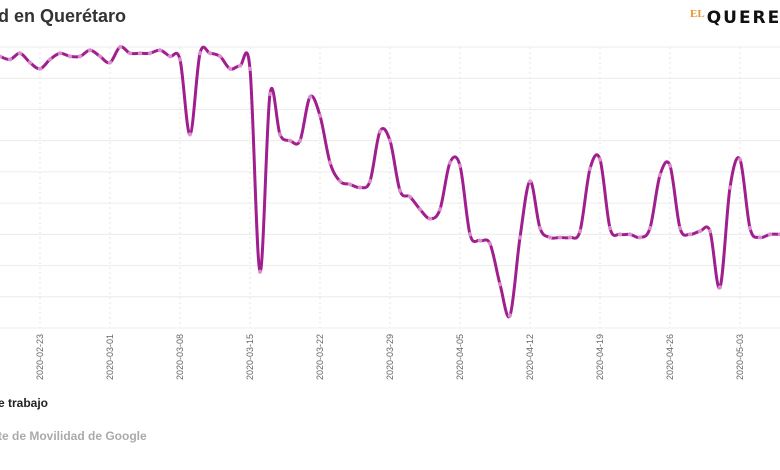  I want to click on newspaper-logo: EL QUERE, so click(735, 18).